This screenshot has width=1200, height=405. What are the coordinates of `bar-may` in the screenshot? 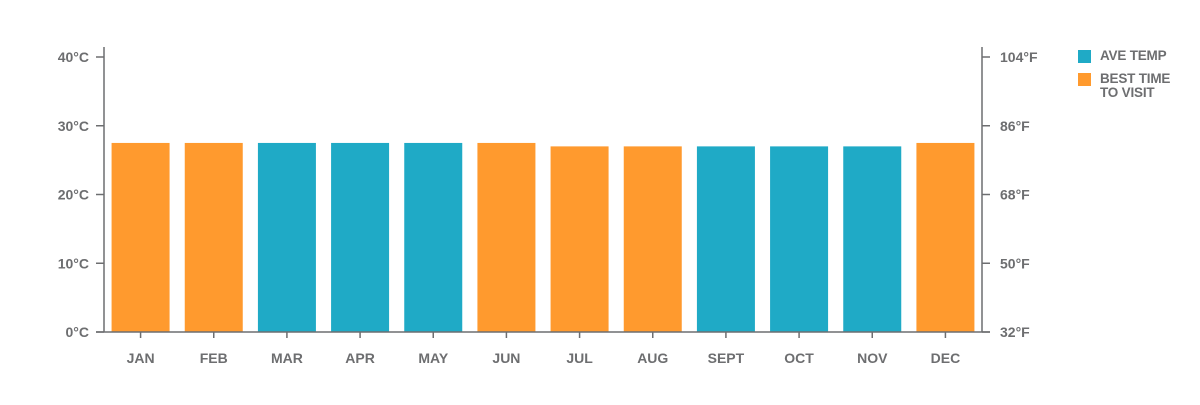 It's located at (433, 237).